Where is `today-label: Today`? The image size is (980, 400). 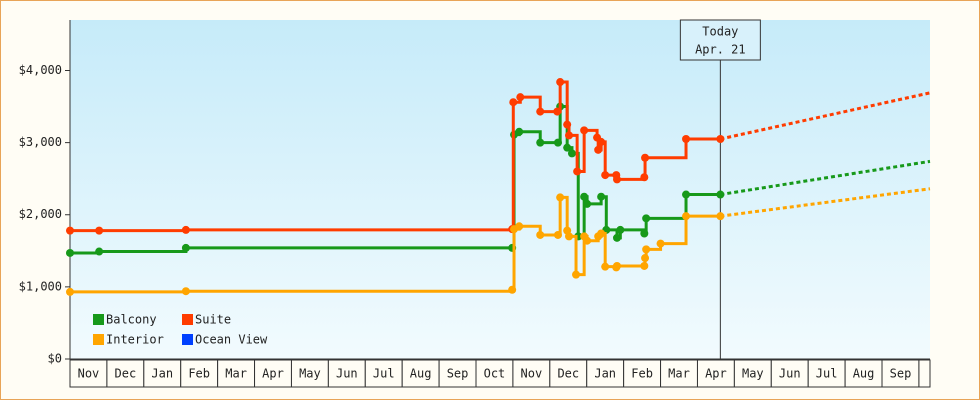
today-label: Today is located at coordinates (720, 32).